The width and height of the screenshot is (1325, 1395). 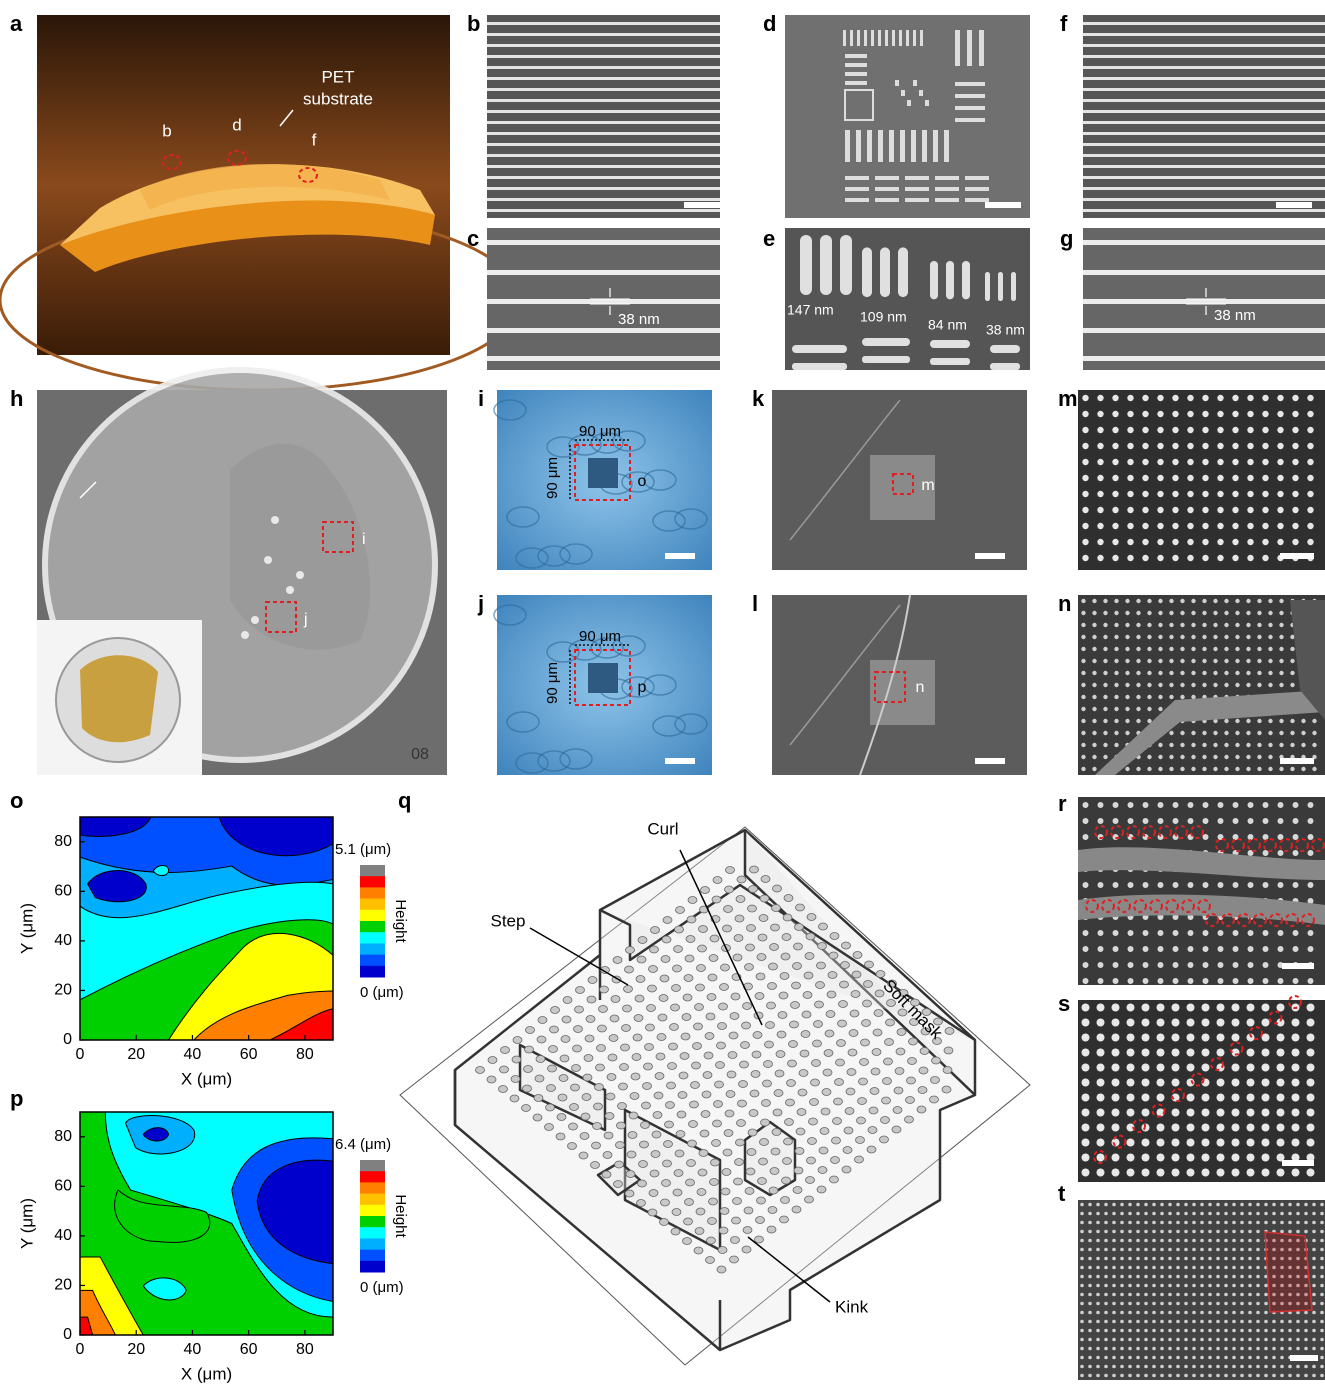 I want to click on nanoline, so click(x=603, y=358).